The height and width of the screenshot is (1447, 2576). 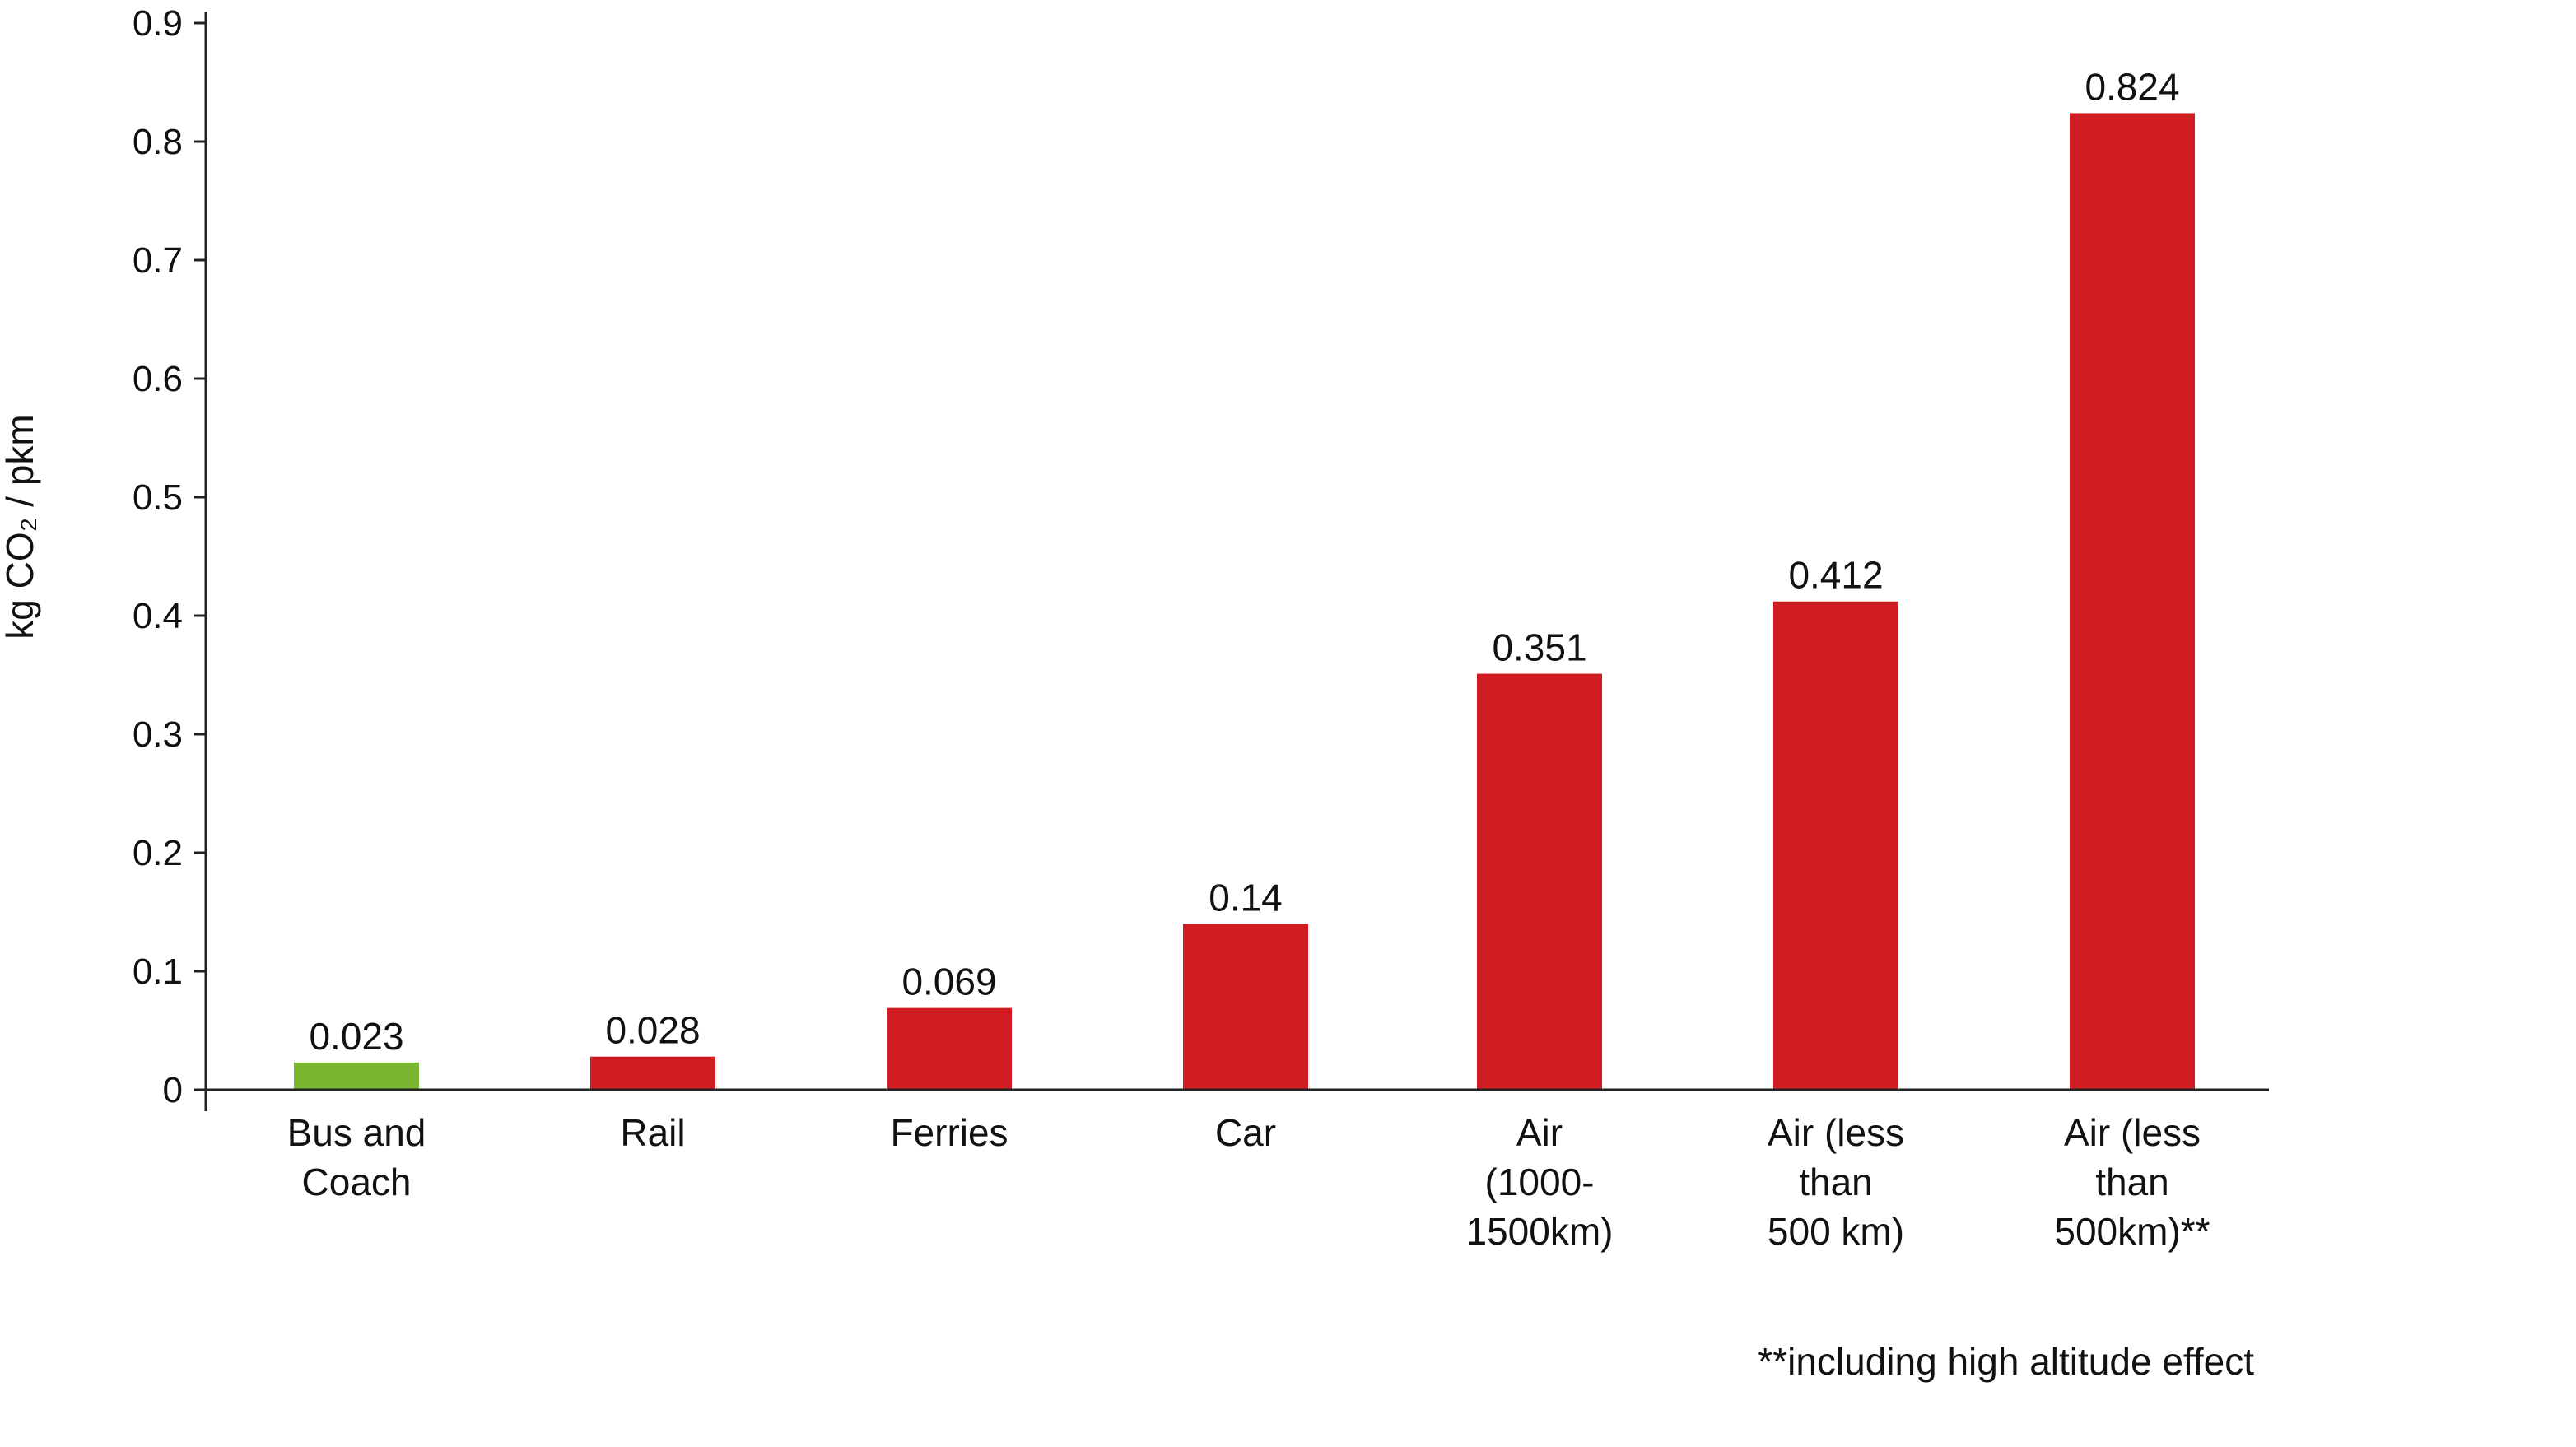 I want to click on x-category-label-line: Ferries, so click(x=949, y=1132).